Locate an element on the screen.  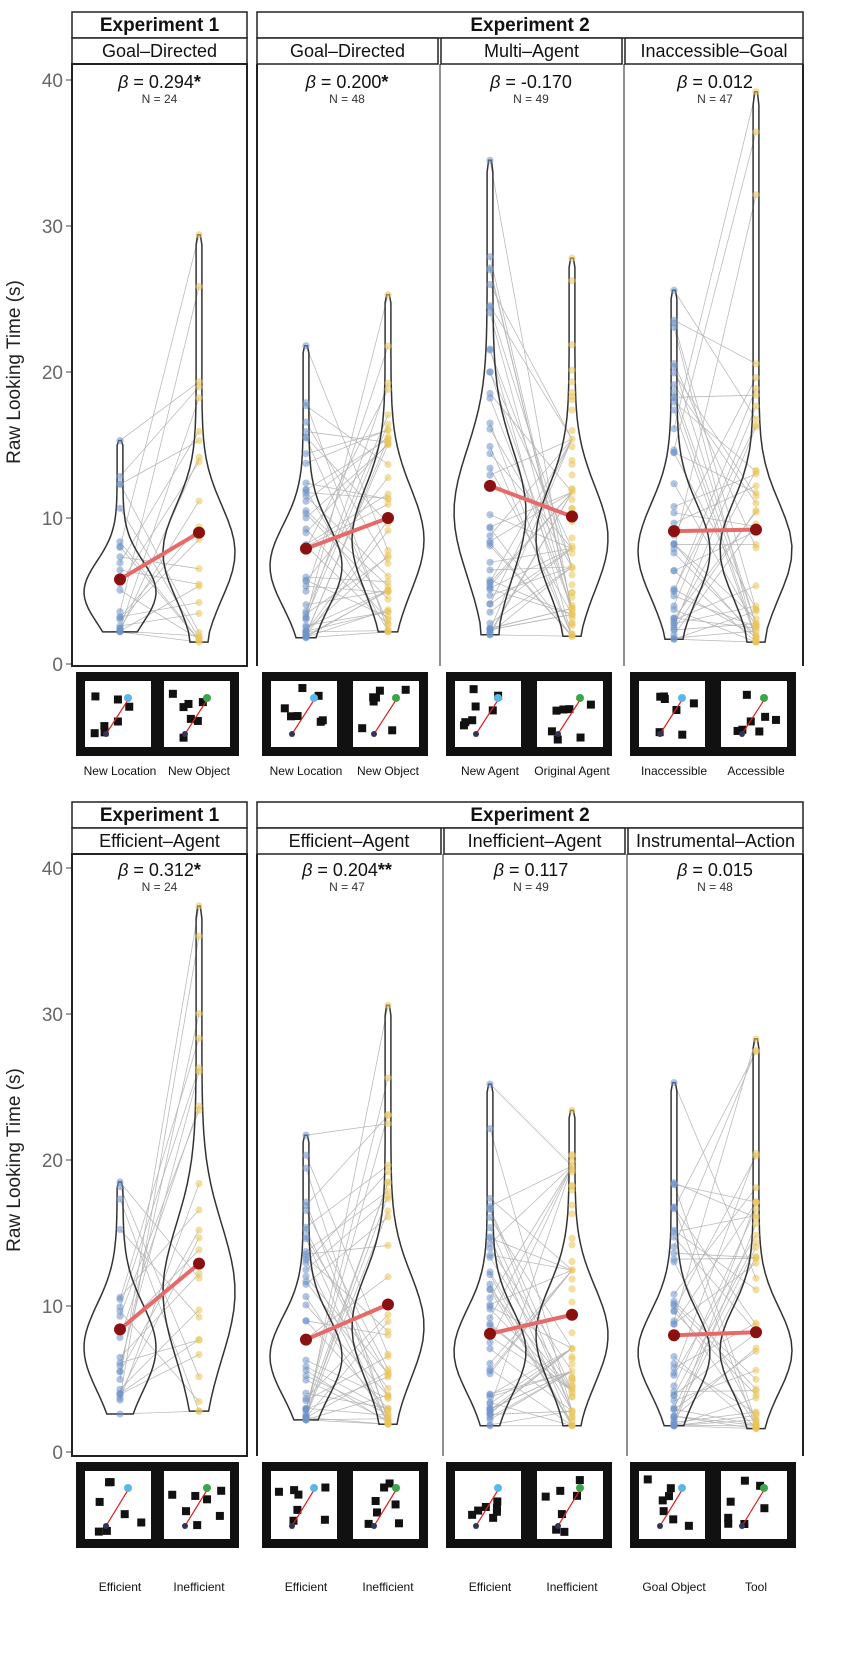
beta-value: 0.294 is located at coordinates (171, 82).